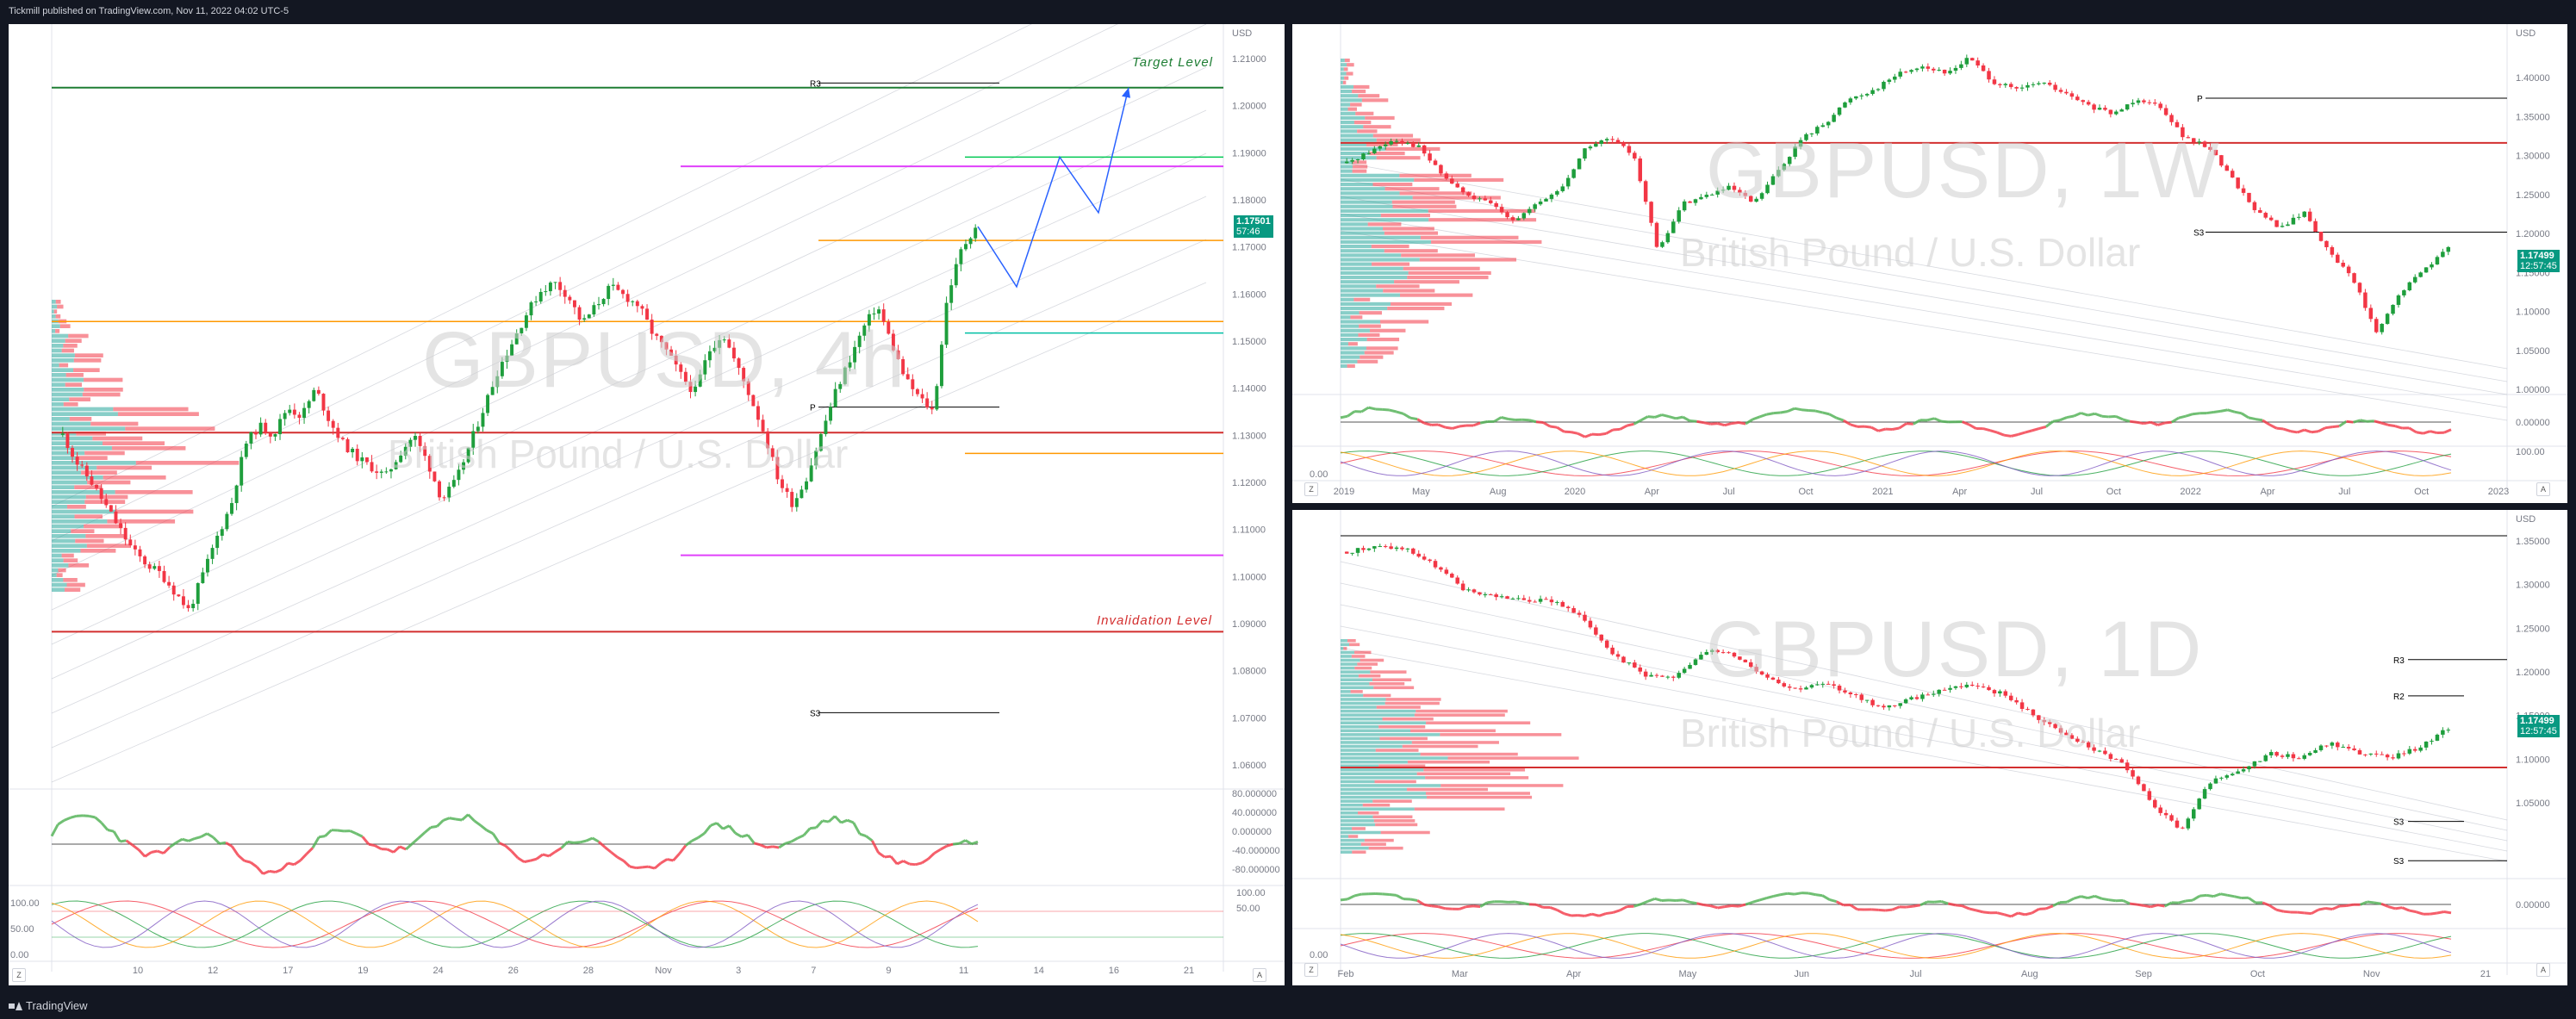 The height and width of the screenshot is (1019, 2576). Describe the element at coordinates (1249, 248) in the screenshot. I see `price-axis-label: 1.17000` at that location.